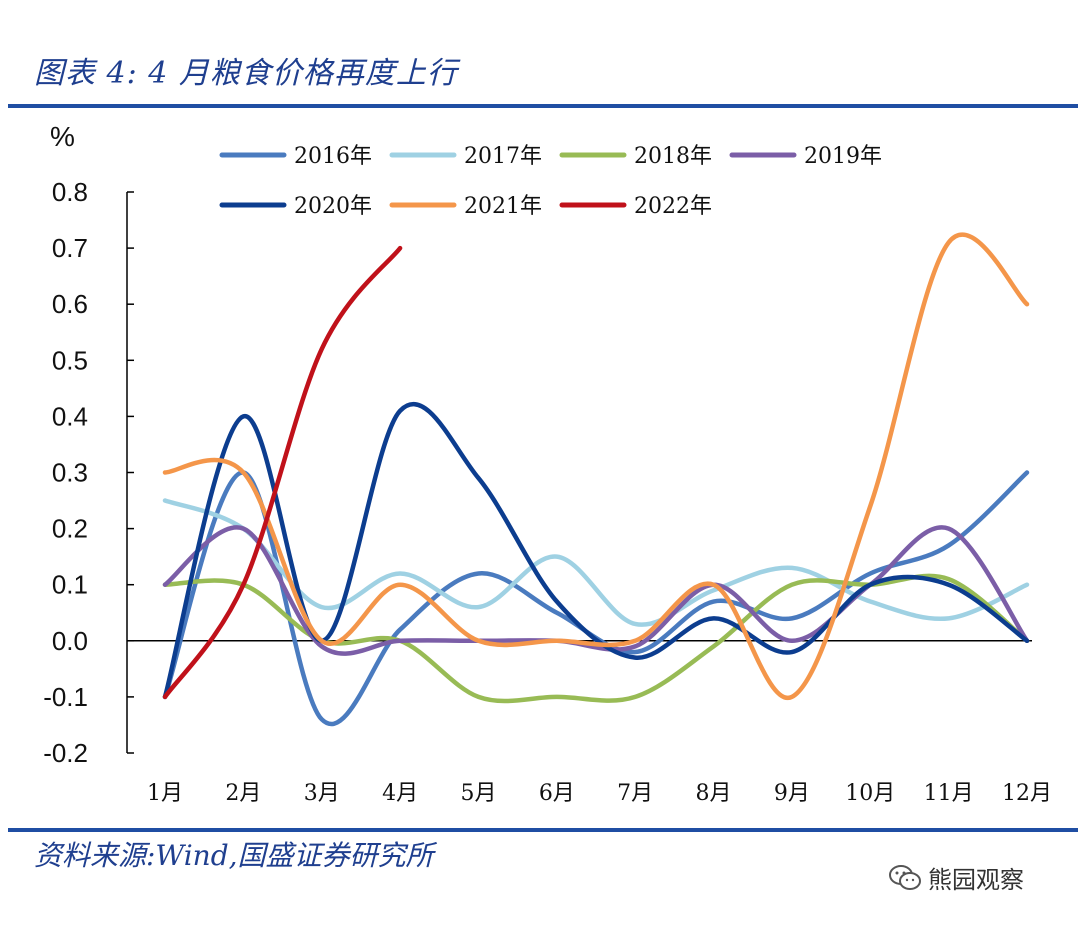  Describe the element at coordinates (673, 156) in the screenshot. I see `legend-label: 2018年` at that location.